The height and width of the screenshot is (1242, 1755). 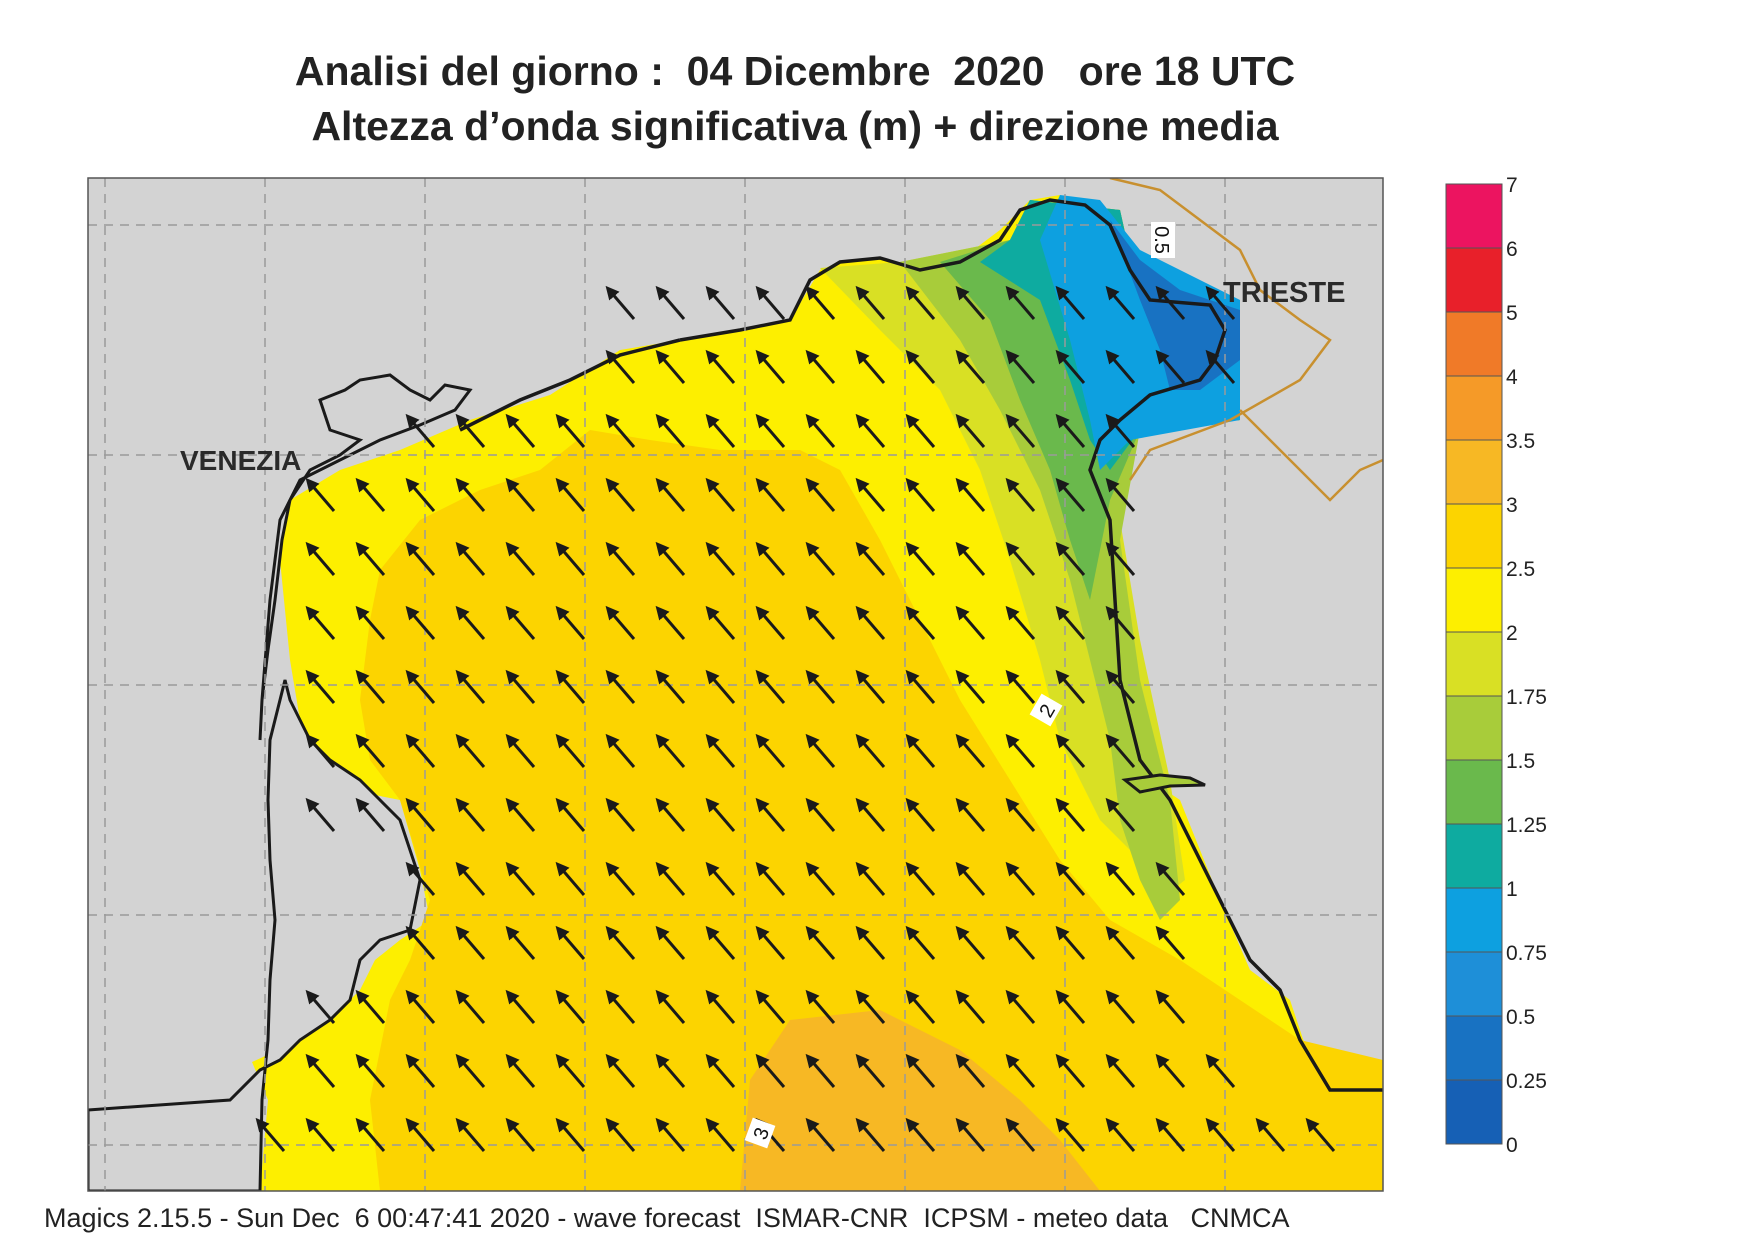 I want to click on legend-label: 0.75, so click(x=1526, y=953).